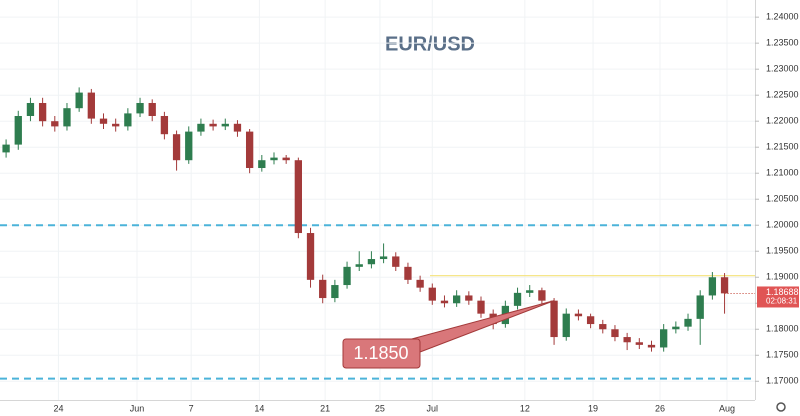  I want to click on y-tick-label: 1.21000, so click(782, 173).